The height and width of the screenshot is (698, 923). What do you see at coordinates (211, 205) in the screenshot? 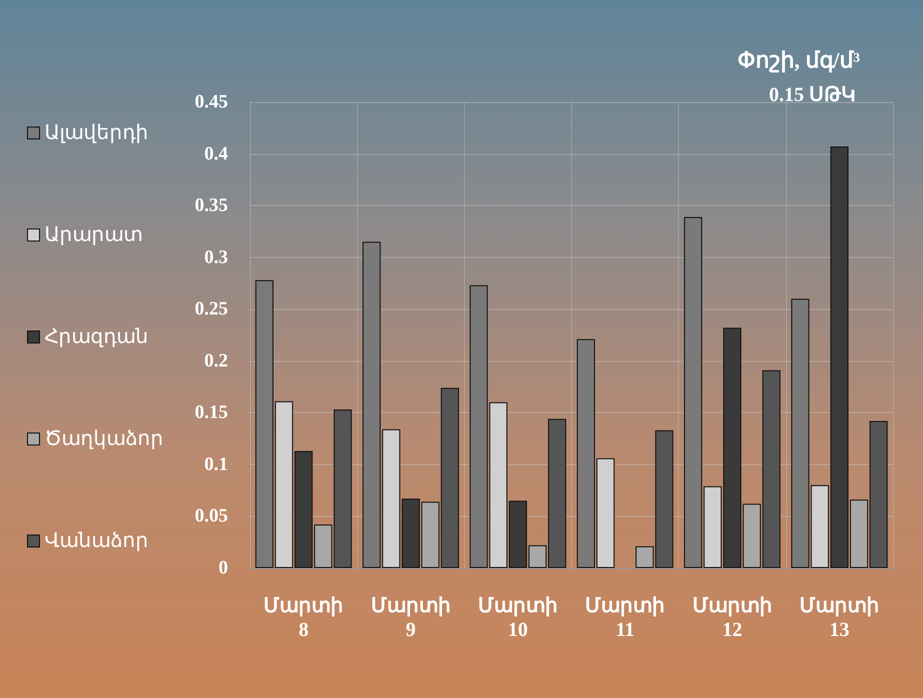
I see `y-tick-label: 0.35` at bounding box center [211, 205].